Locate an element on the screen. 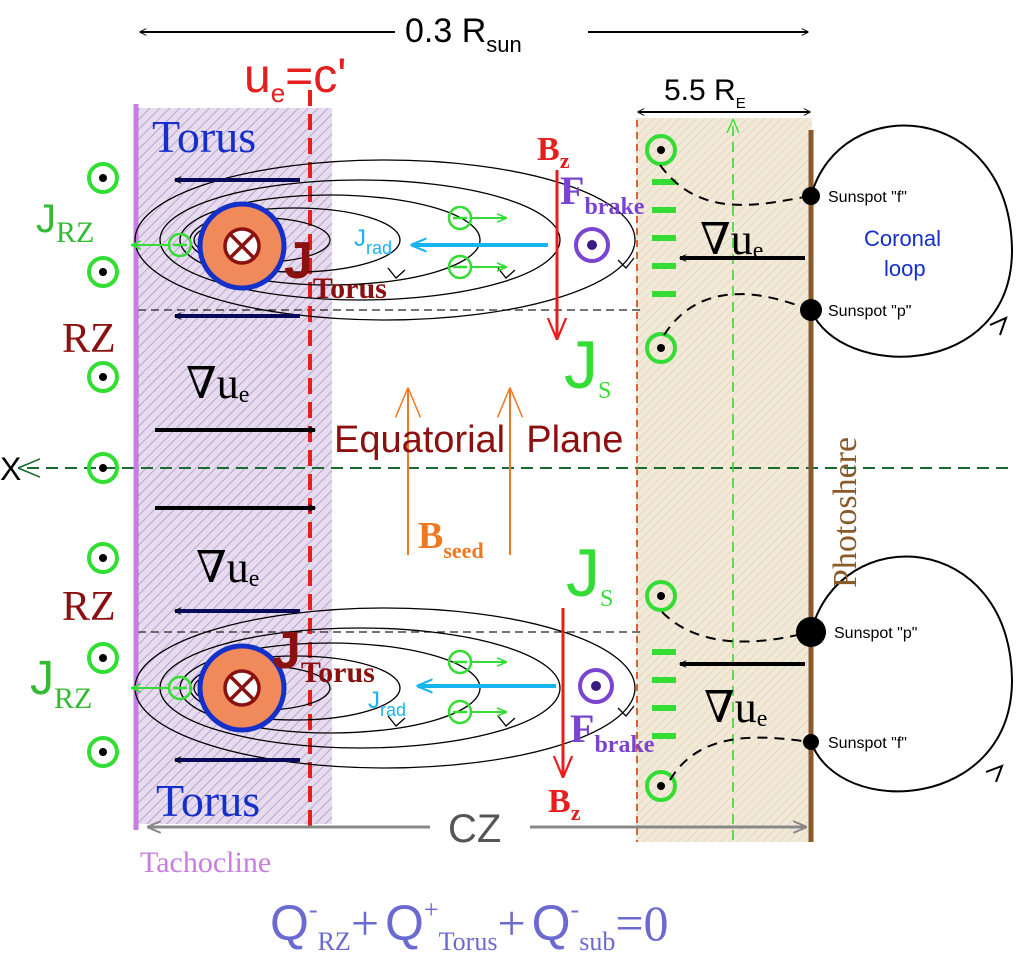 Image resolution: width=1021 pixels, height=958 pixels. bz-label-lower: Bz is located at coordinates (564, 804).